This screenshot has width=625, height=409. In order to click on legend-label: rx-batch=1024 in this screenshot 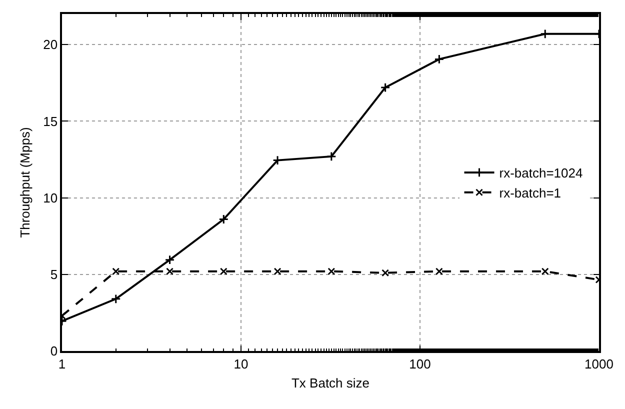, I will do `click(541, 173)`.